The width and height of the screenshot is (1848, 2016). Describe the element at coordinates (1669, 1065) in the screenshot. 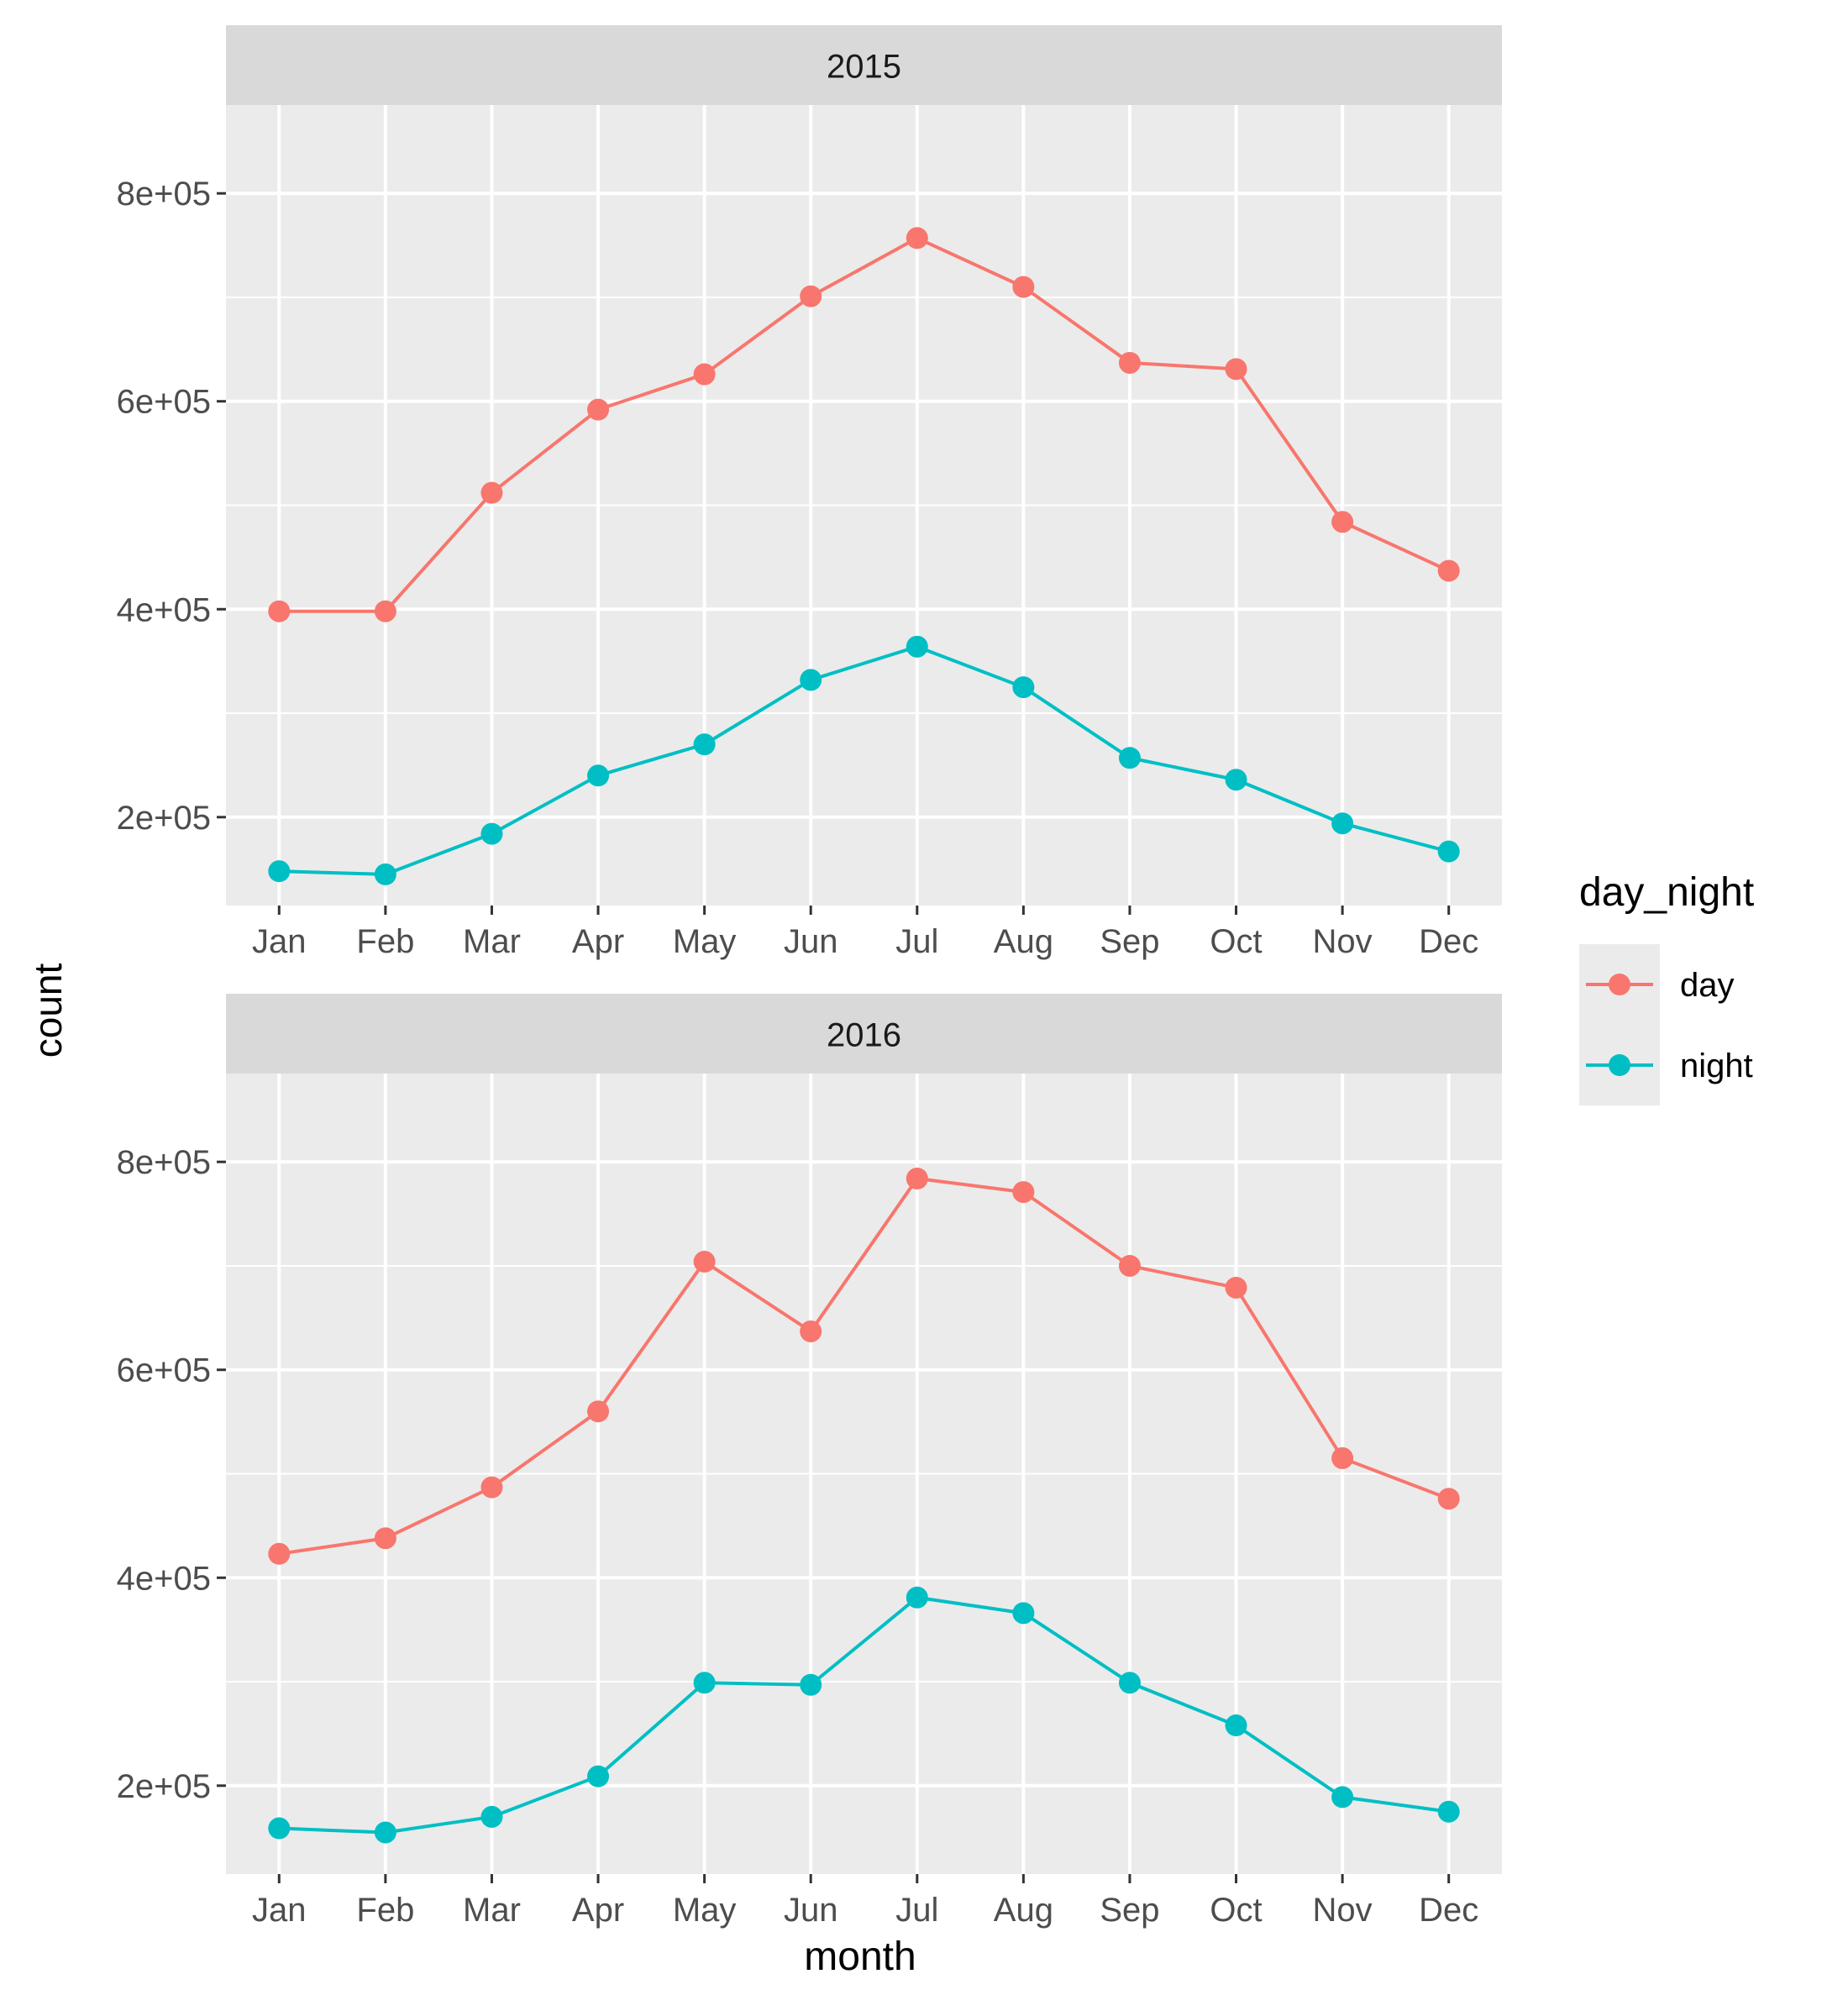

I see `legend-entry-night: night` at that location.